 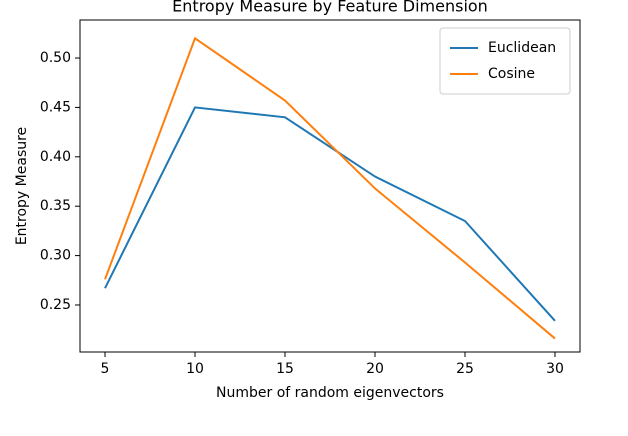 What do you see at coordinates (22, 186) in the screenshot?
I see `y-axis-label: Entropy Measure` at bounding box center [22, 186].